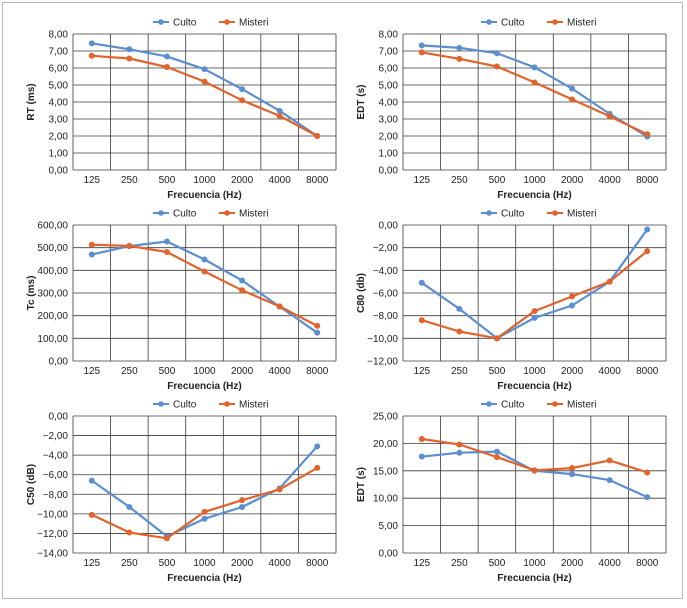 The width and height of the screenshot is (687, 608). What do you see at coordinates (52, 248) in the screenshot?
I see `y-tick-label: 500,00` at bounding box center [52, 248].